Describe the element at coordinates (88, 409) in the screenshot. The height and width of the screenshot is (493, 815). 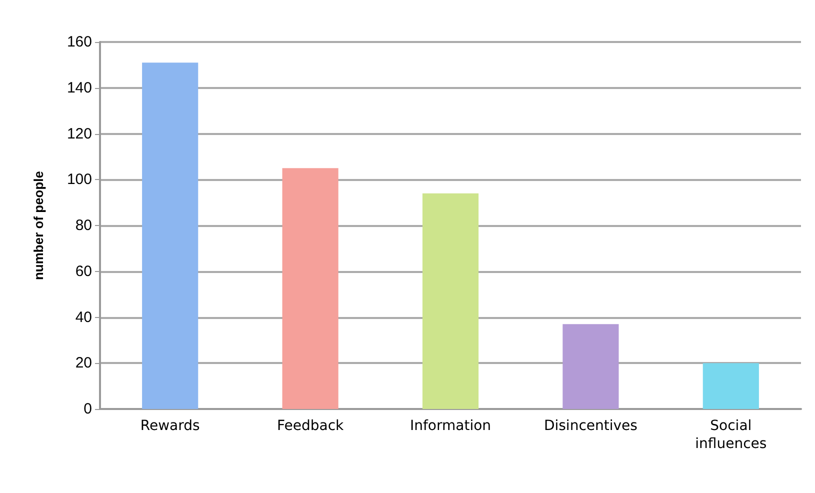
I see `y-tick-label: 0` at that location.